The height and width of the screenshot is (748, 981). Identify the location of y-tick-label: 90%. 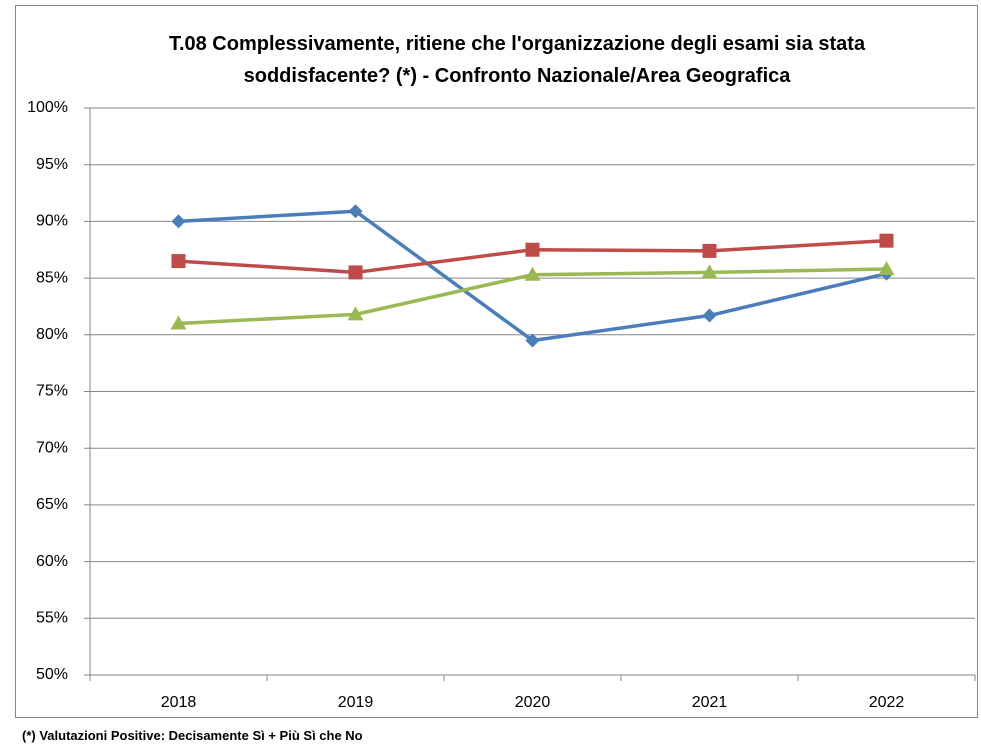
(52, 221).